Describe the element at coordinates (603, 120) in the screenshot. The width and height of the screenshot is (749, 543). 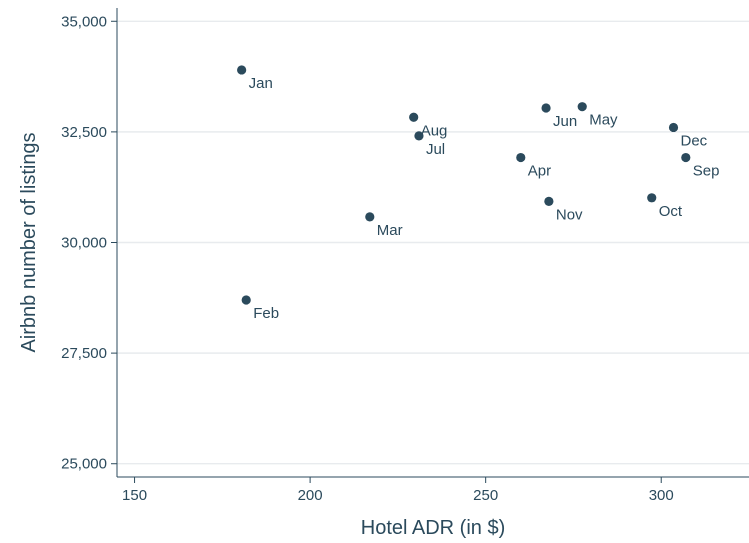
I see `data-point-label: May` at that location.